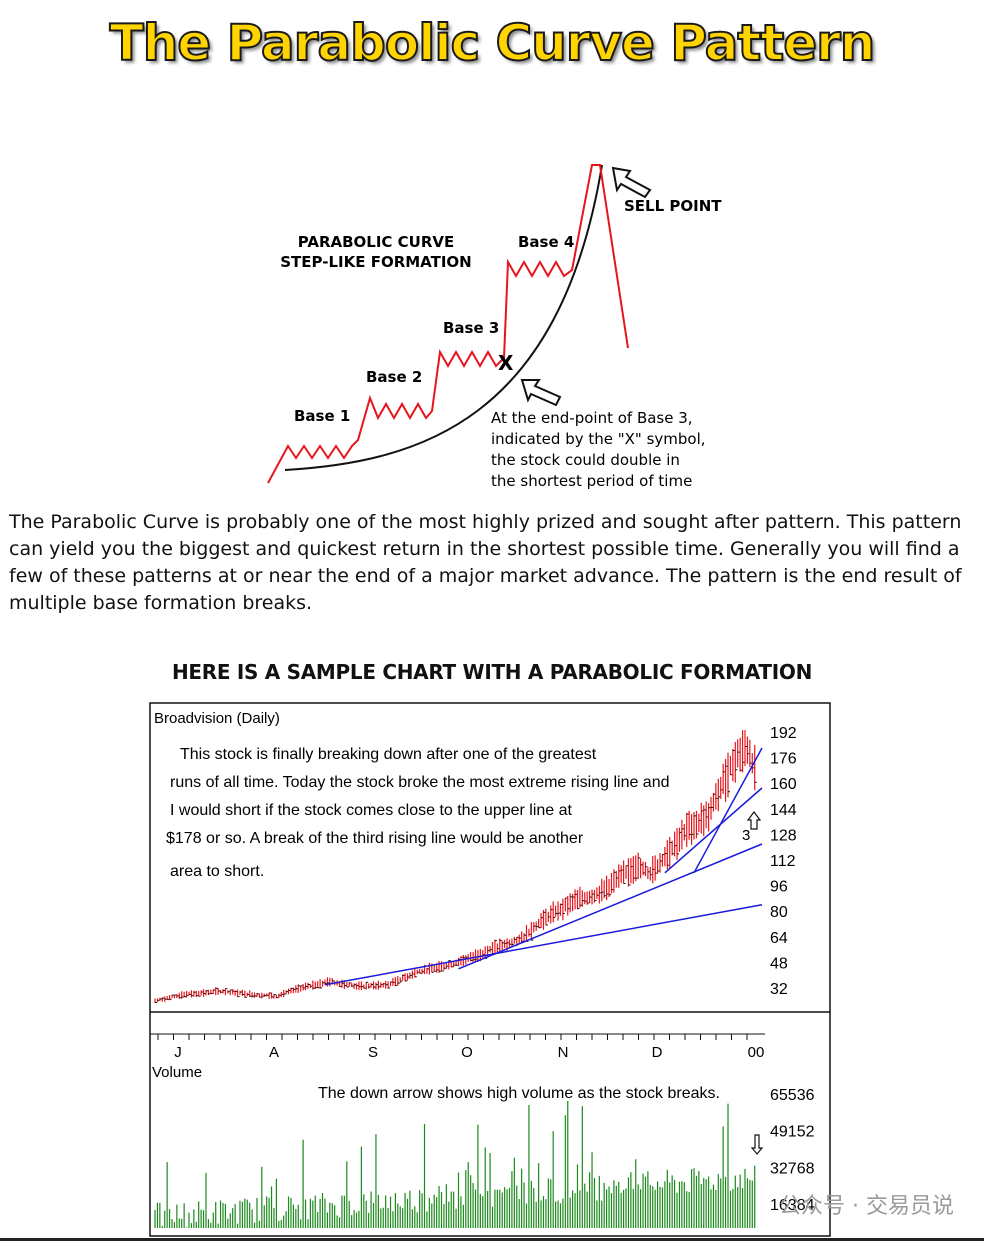 The width and height of the screenshot is (984, 1242). I want to click on price-tick-label: 48, so click(779, 963).